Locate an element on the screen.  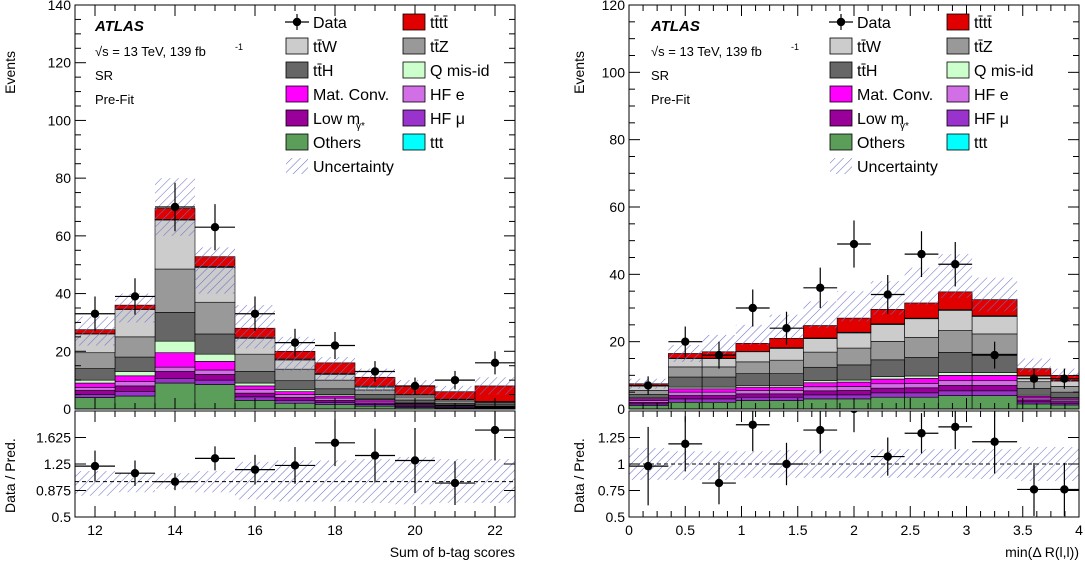
ratio-tick-label: 0.5 is located at coordinates (616, 517).